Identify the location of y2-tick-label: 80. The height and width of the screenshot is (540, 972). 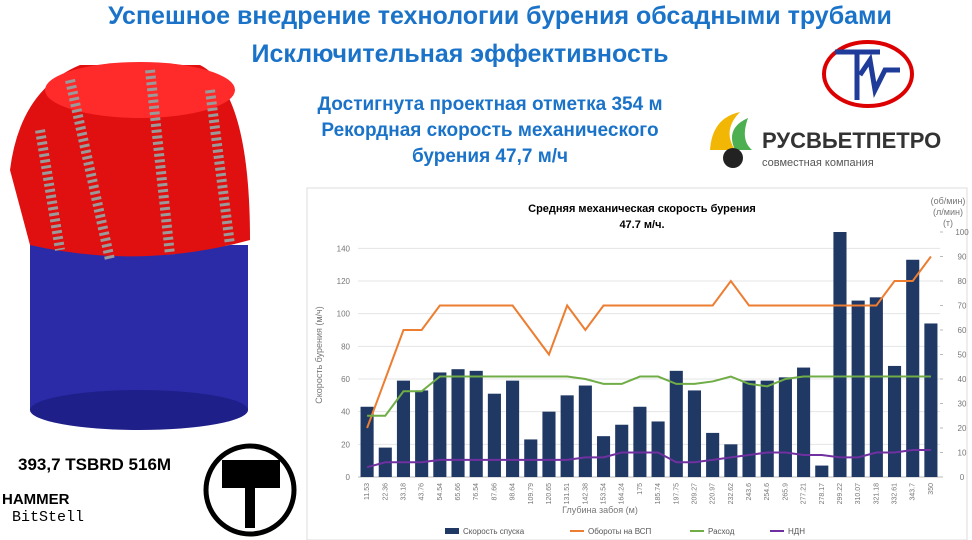
(962, 281).